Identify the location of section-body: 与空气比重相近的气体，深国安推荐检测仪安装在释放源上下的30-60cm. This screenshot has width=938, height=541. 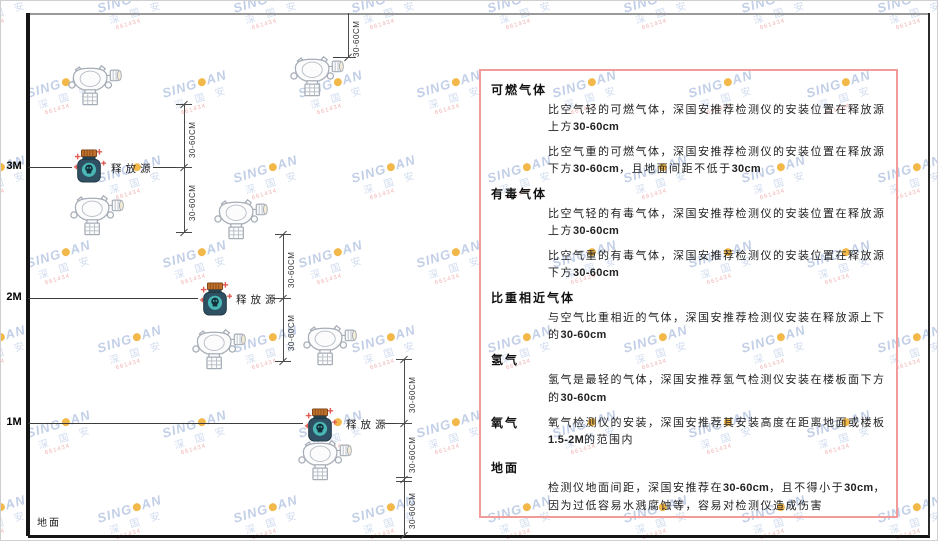
(717, 326).